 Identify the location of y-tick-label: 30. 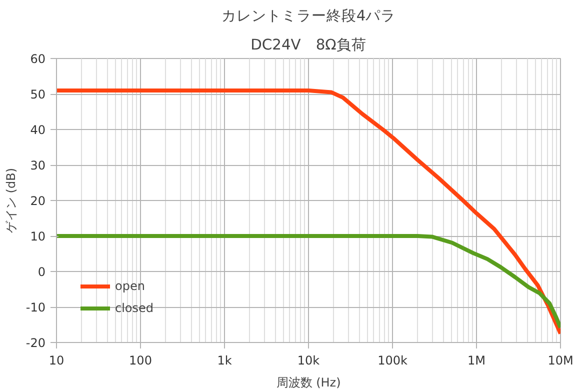
(38, 165).